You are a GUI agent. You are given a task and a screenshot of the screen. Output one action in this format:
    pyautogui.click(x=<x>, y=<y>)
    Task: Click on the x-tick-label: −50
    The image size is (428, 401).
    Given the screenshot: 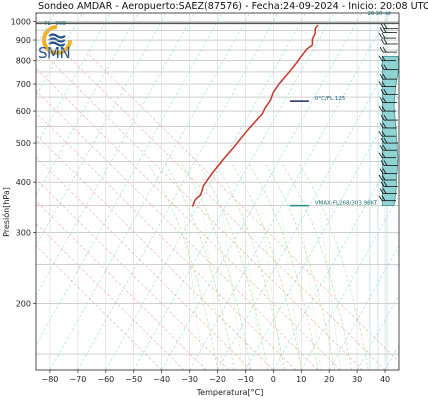 What is the action you would take?
    pyautogui.click(x=133, y=379)
    